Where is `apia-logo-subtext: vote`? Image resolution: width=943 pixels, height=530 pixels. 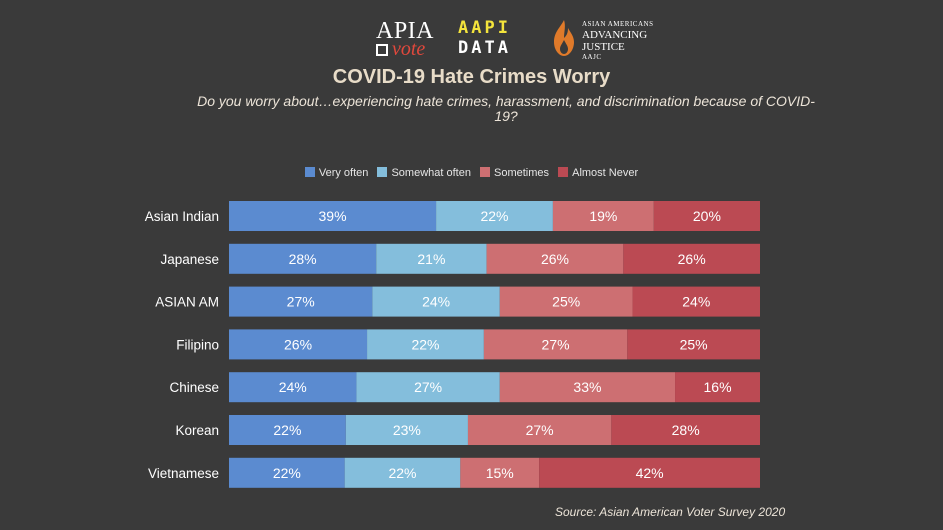
apia-logo-subtext: vote is located at coordinates (409, 49).